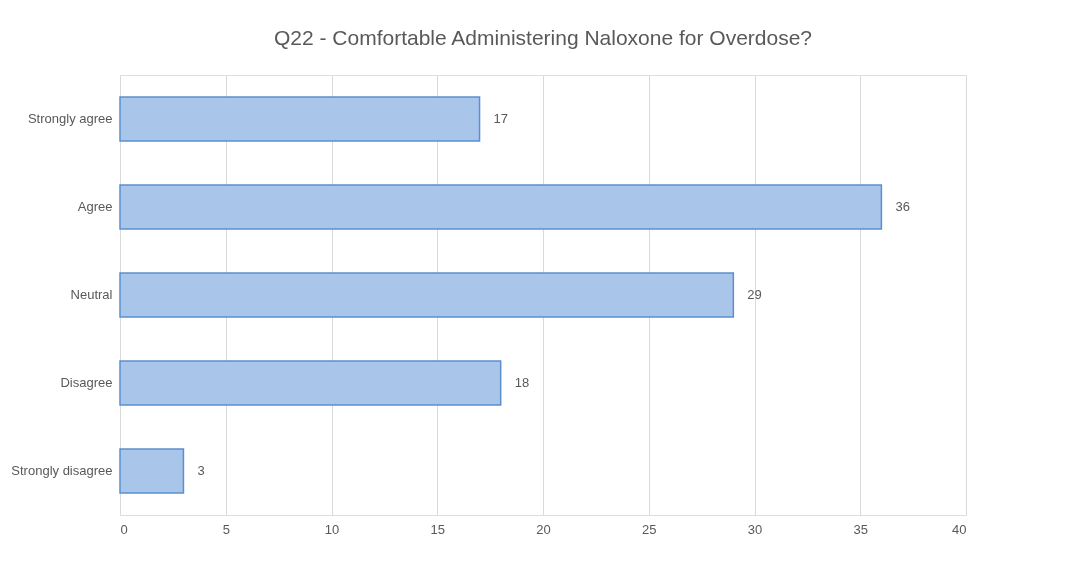 This screenshot has width=1089, height=580. What do you see at coordinates (755, 529) in the screenshot?
I see `x-tick-label: 30` at bounding box center [755, 529].